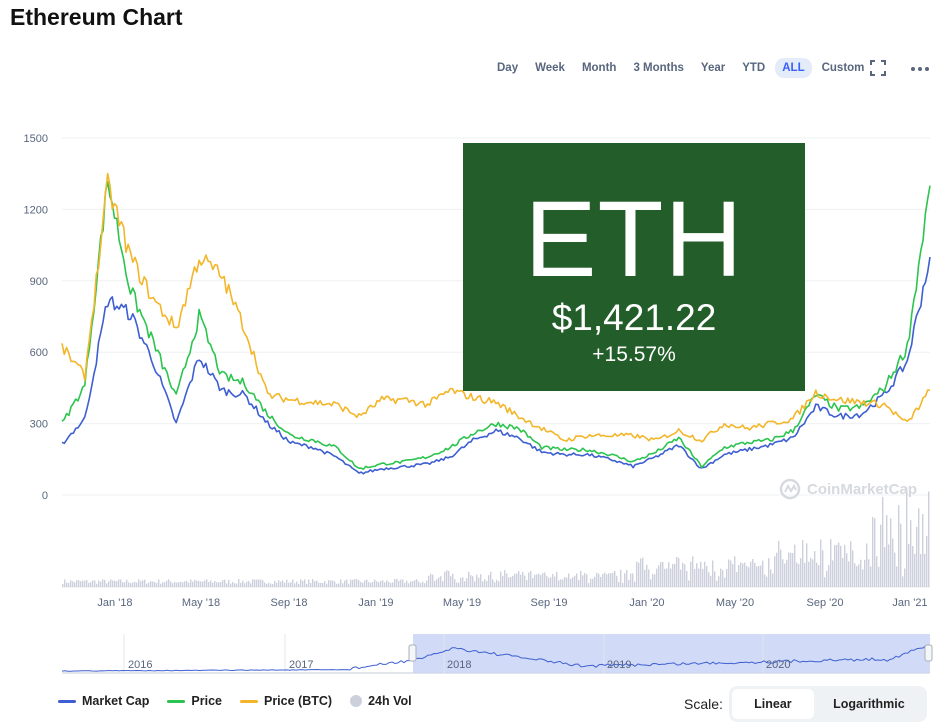 Image resolution: width=948 pixels, height=722 pixels. I want to click on range-all-button: ALL, so click(793, 68).